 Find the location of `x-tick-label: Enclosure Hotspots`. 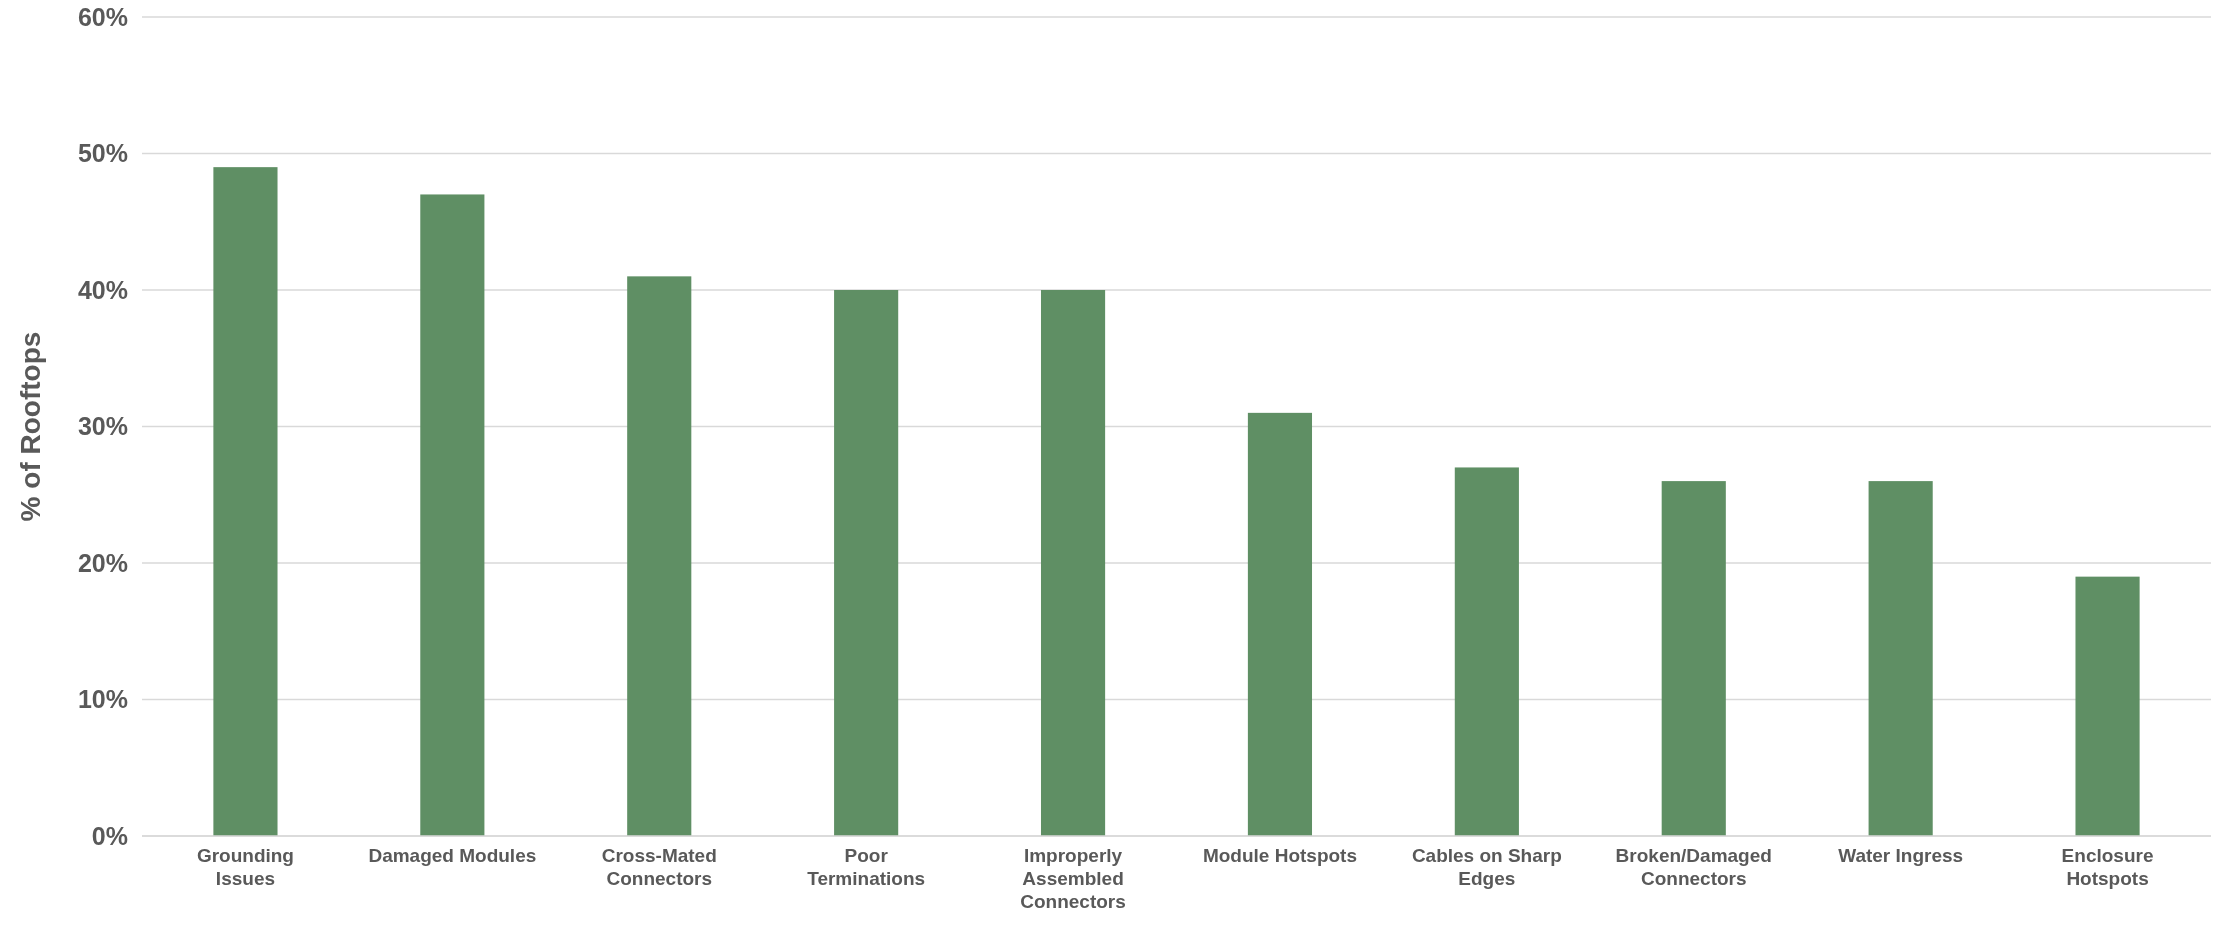

x-tick-label: Enclosure Hotspots is located at coordinates (2107, 867).